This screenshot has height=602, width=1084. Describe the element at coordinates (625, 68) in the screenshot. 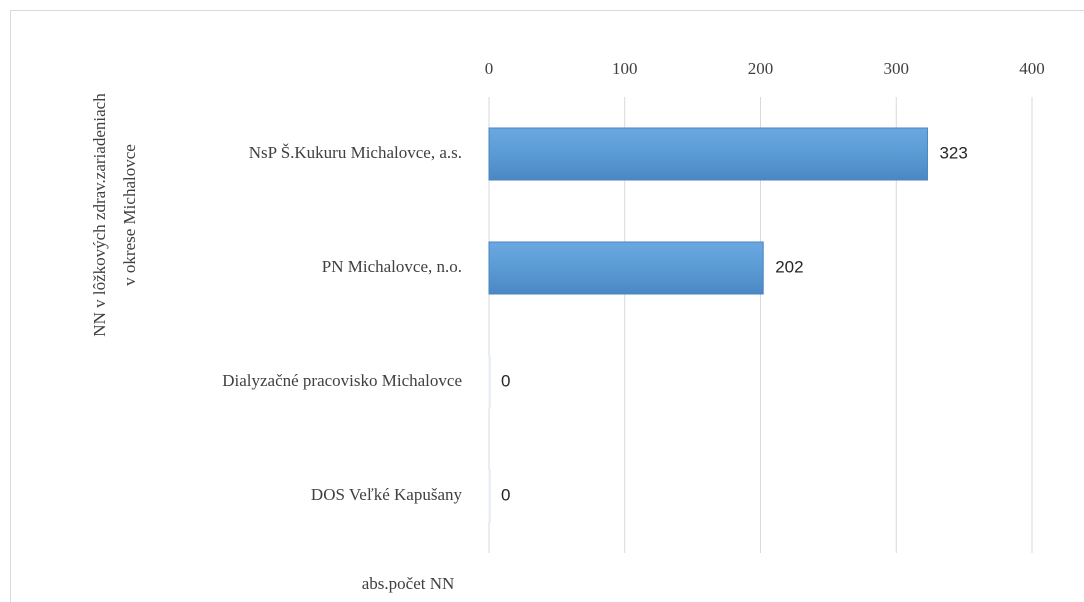

I see `x-tick-label: 100` at that location.